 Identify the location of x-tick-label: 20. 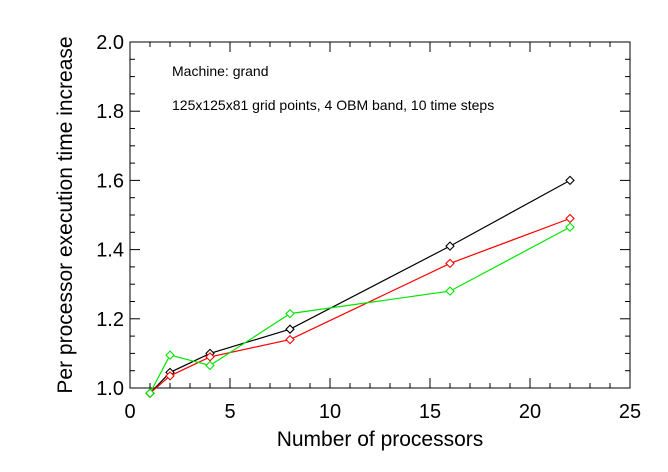
(530, 412).